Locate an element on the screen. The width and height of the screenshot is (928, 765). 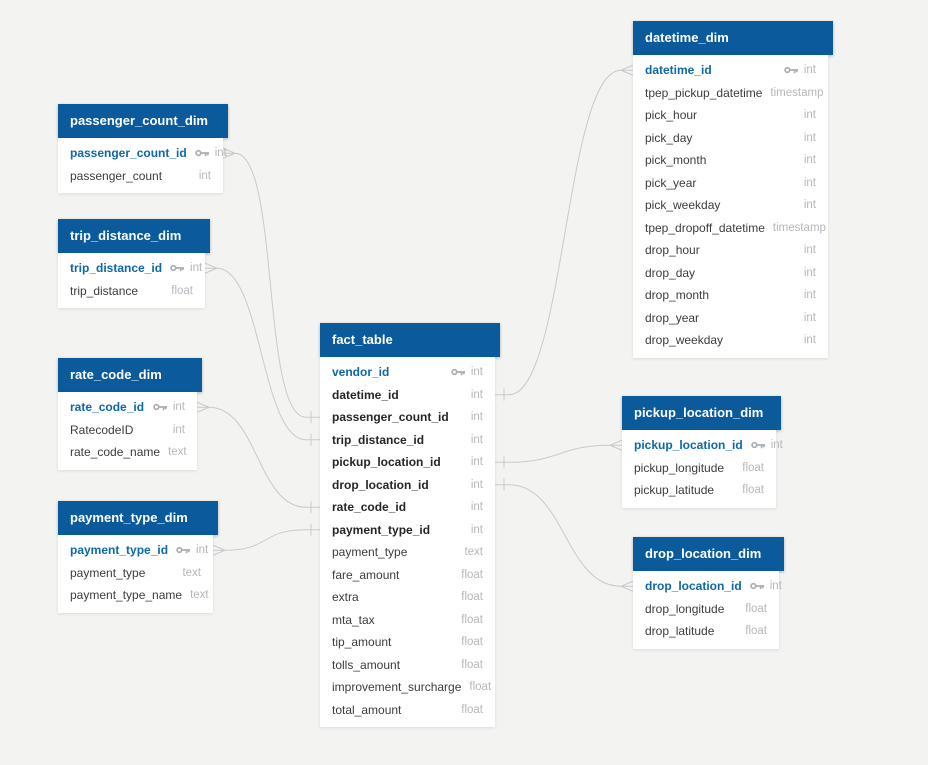
field-name: improvement_surcharge is located at coordinates (397, 687).